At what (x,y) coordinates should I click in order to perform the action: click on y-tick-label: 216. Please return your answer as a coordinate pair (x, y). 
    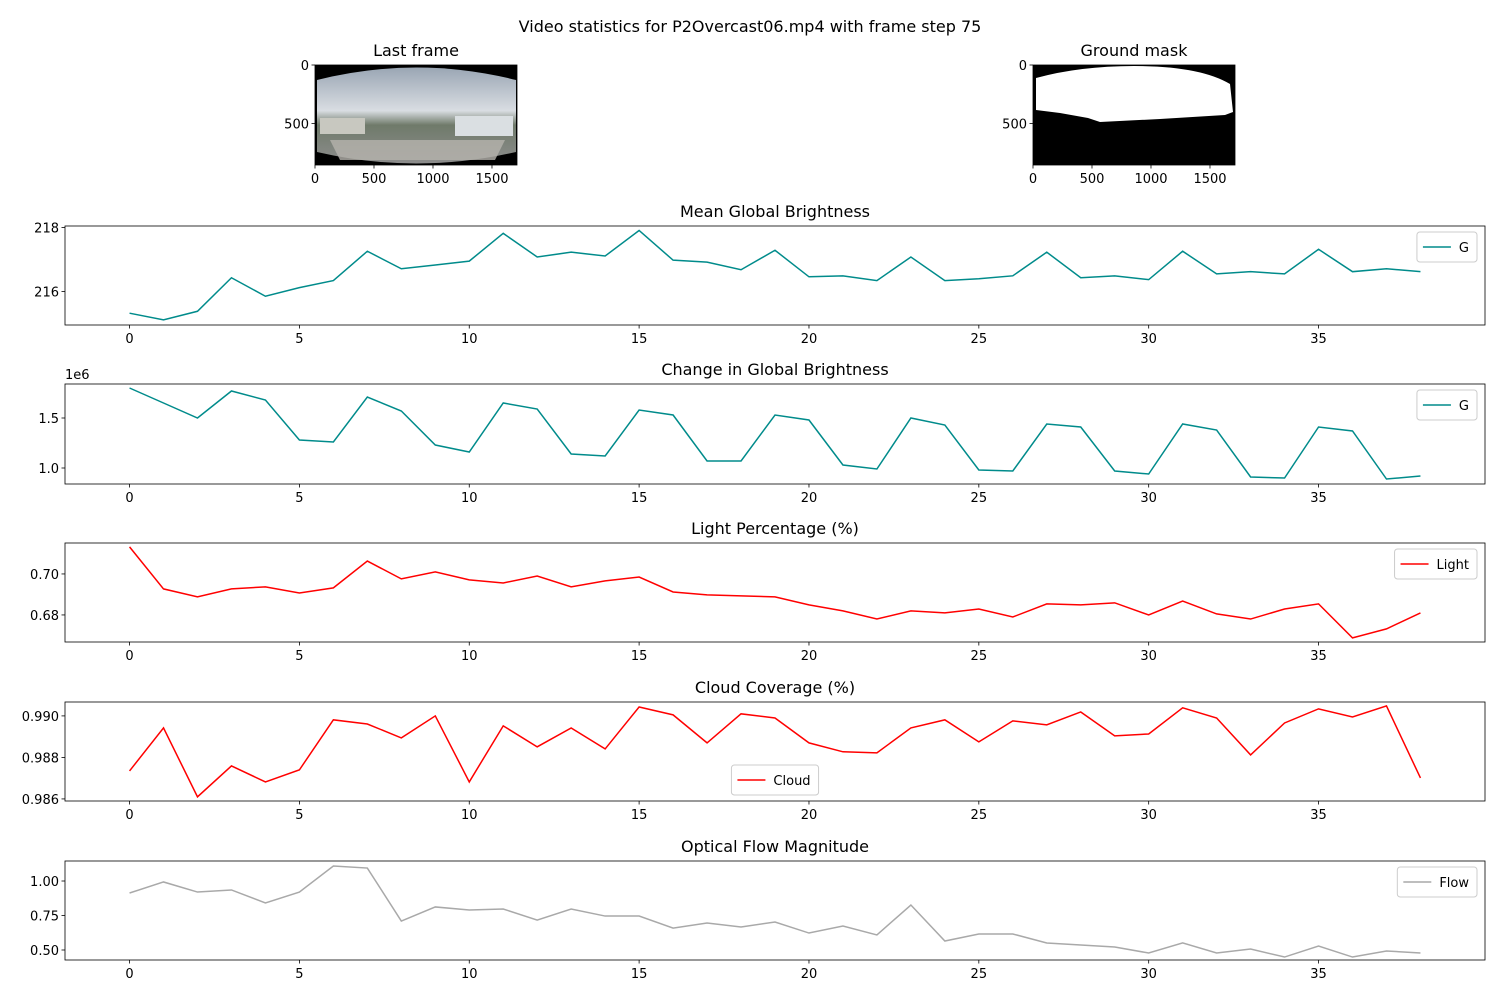
    Looking at the image, I should click on (46, 292).